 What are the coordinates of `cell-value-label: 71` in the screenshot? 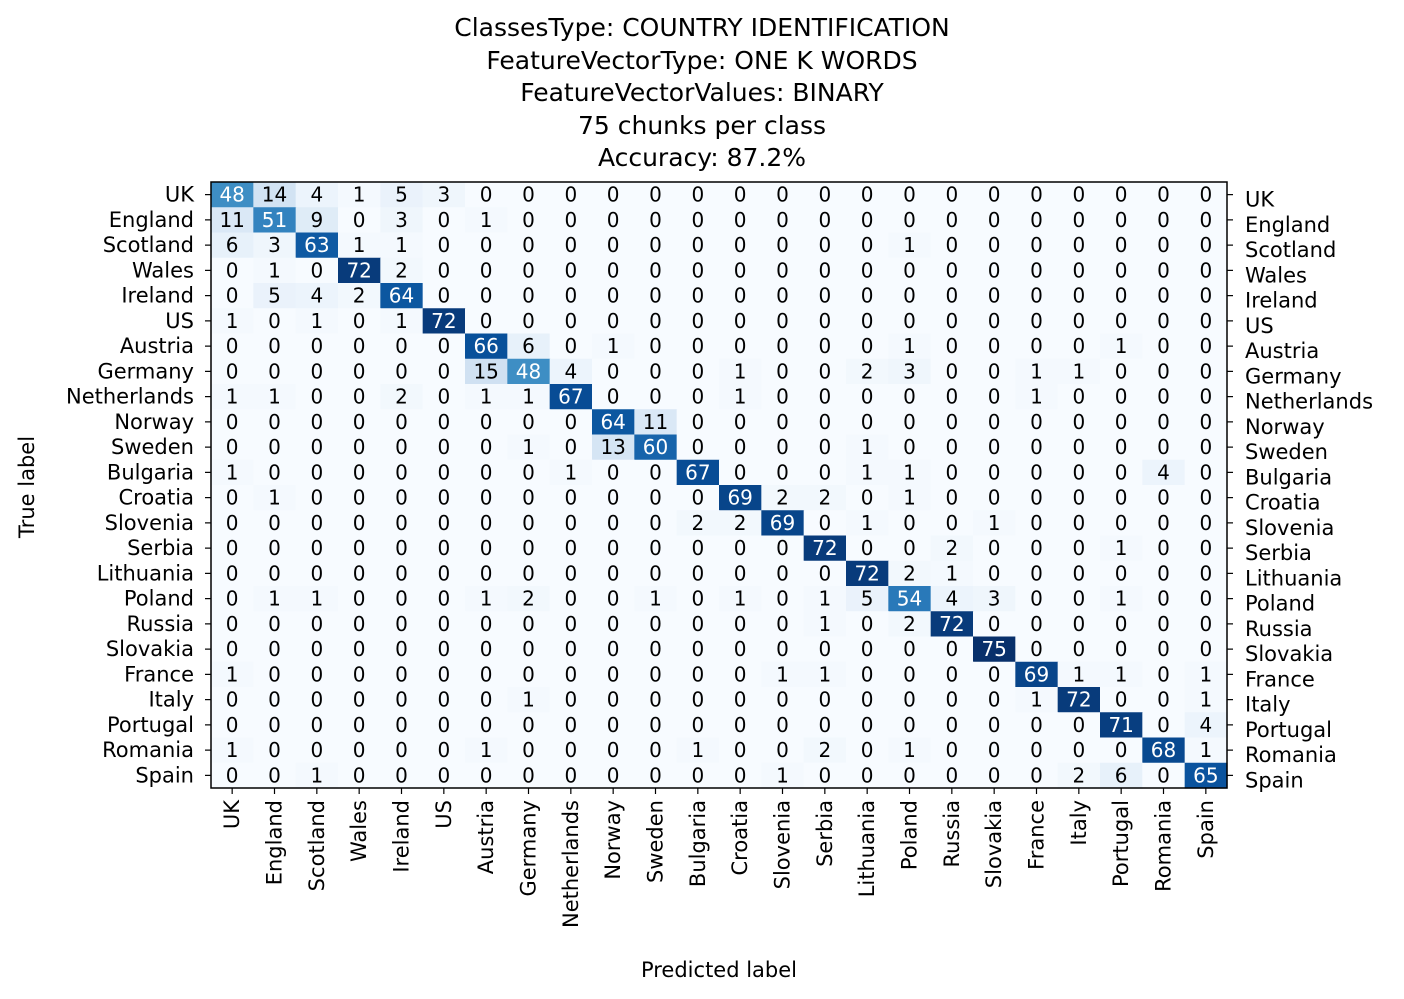 It's located at (1120, 725).